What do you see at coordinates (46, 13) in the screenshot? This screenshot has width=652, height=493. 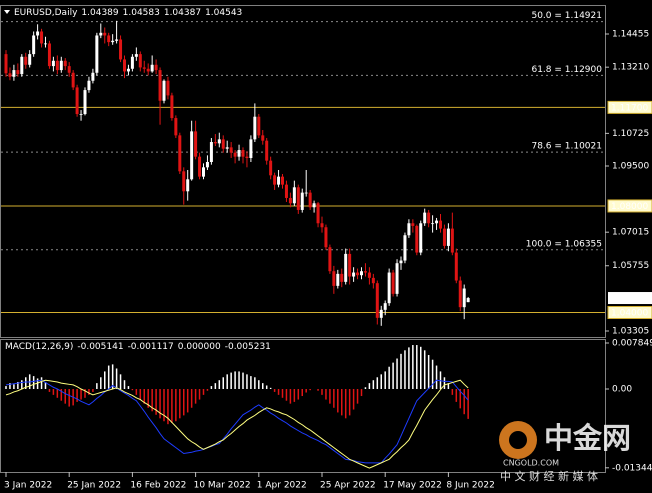 I see `symbol-title: EURUSD,Daily` at bounding box center [46, 13].